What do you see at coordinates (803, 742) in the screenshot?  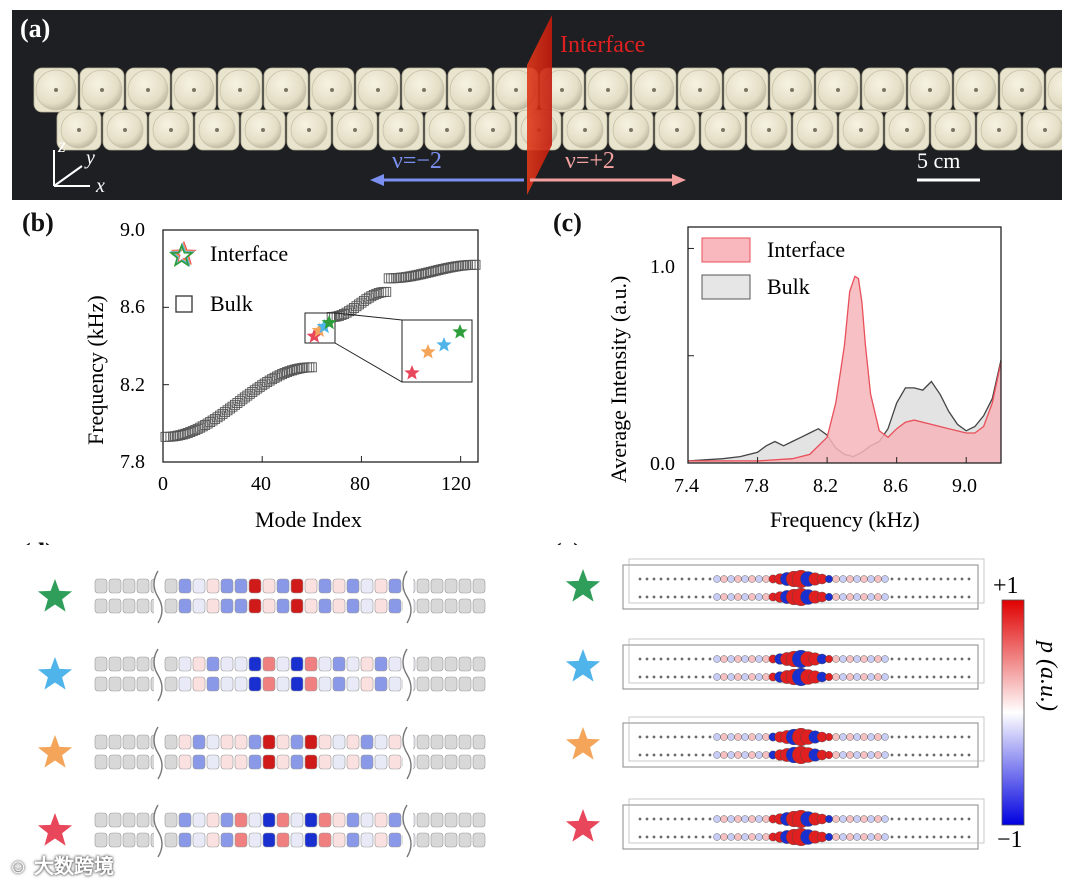 I see `domain-box` at bounding box center [803, 742].